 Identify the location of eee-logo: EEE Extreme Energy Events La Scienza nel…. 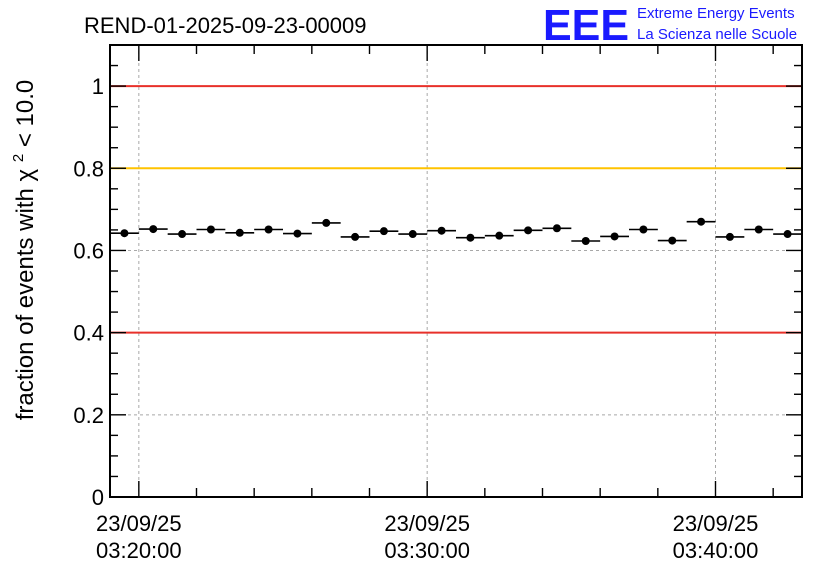
(670, 25).